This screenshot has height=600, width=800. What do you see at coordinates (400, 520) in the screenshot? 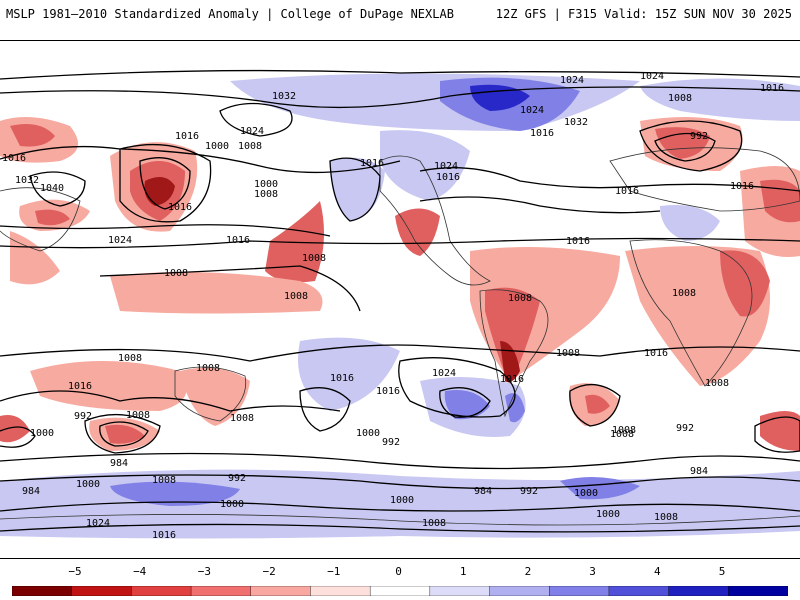
I see `coastline-antarctica` at bounding box center [400, 520].